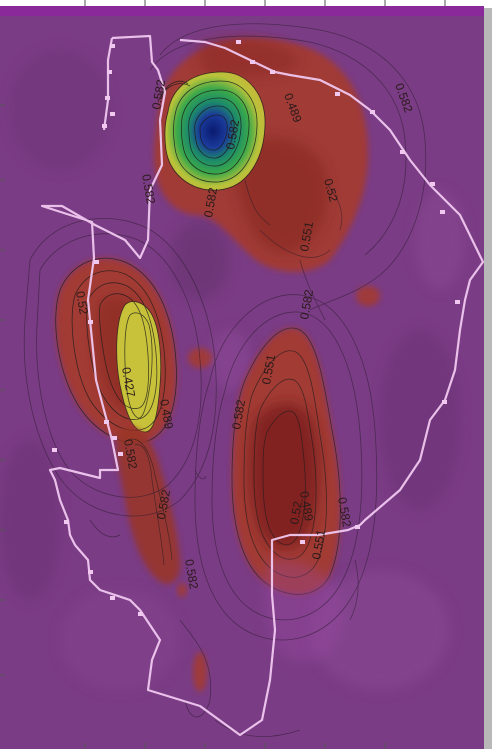 This screenshot has width=492, height=749. What do you see at coordinates (116, 350) in the screenshot?
I see `anomaly-left-middle` at bounding box center [116, 350].